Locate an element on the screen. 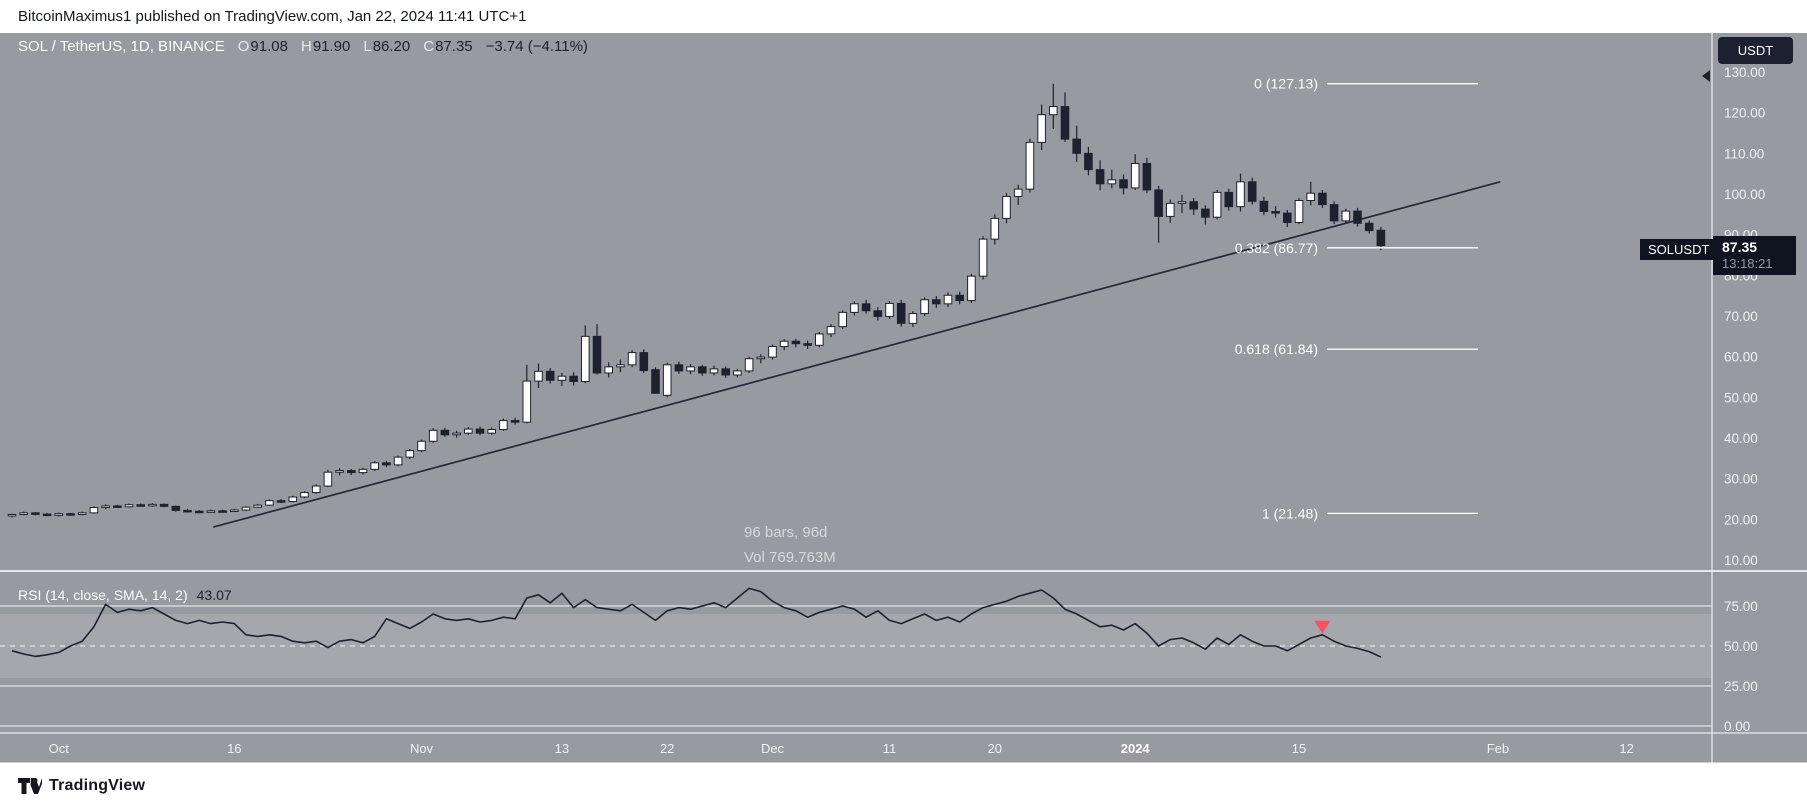 The width and height of the screenshot is (1807, 809). ohlc-close: C87.35 is located at coordinates (448, 46).